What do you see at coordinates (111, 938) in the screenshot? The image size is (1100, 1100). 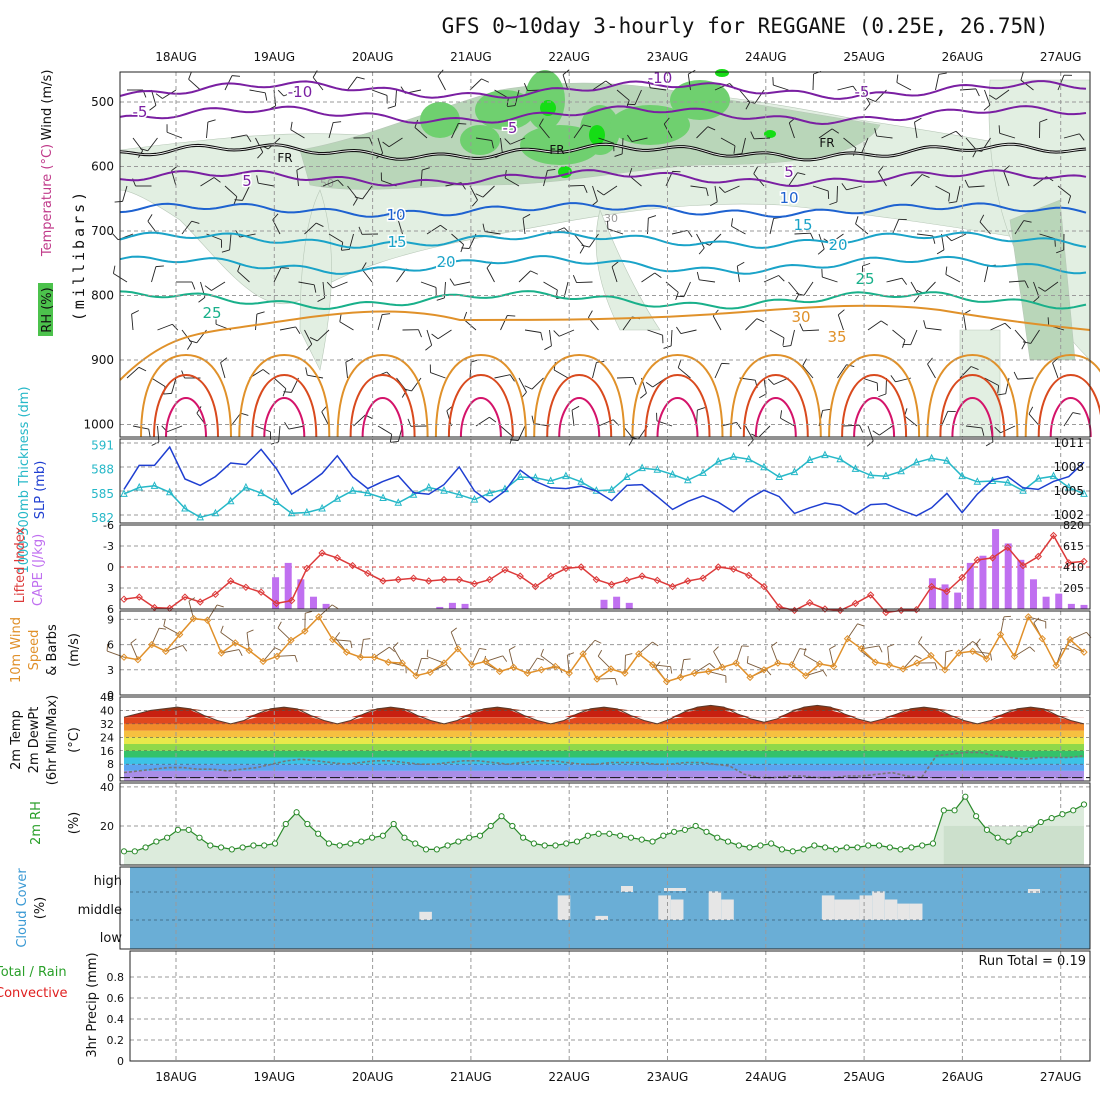 I see `cloud-tick: low` at bounding box center [111, 938].